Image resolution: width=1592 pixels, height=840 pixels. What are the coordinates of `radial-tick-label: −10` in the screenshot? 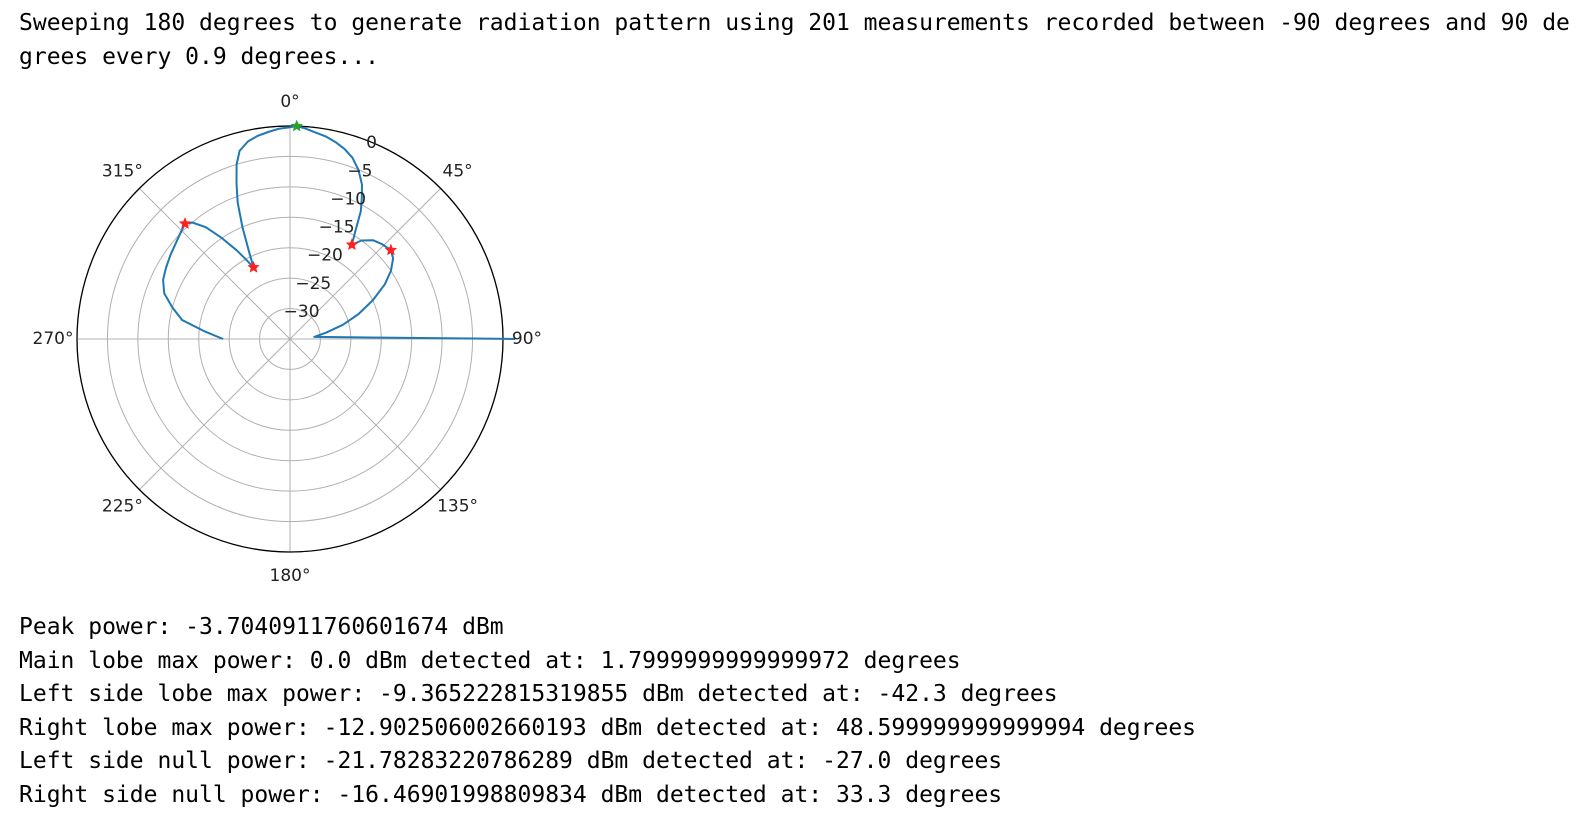 It's located at (348, 199).